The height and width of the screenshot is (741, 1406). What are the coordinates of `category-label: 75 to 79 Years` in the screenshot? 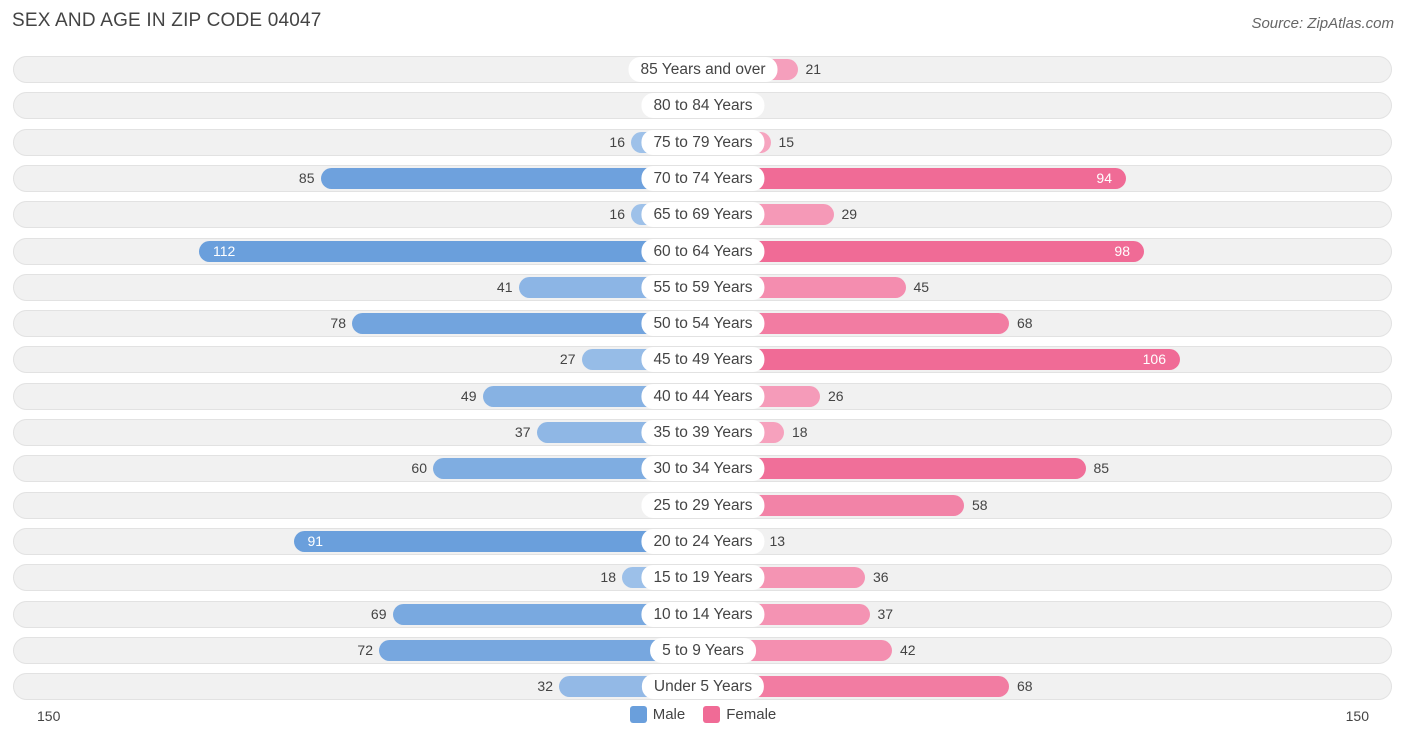 It's located at (703, 142).